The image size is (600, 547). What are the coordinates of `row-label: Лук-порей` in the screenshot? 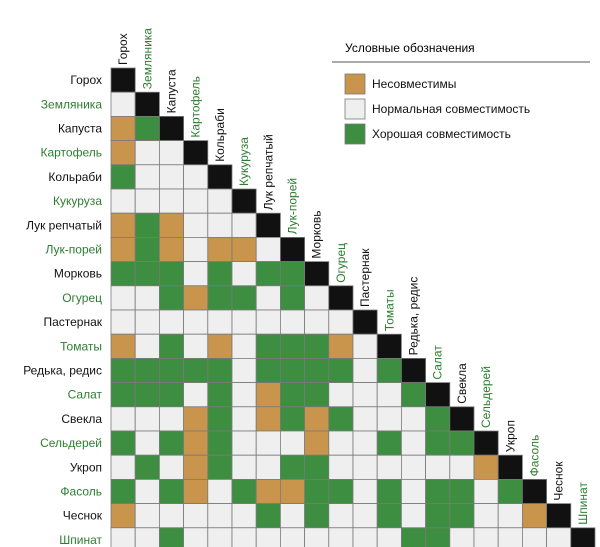 It's located at (74, 250).